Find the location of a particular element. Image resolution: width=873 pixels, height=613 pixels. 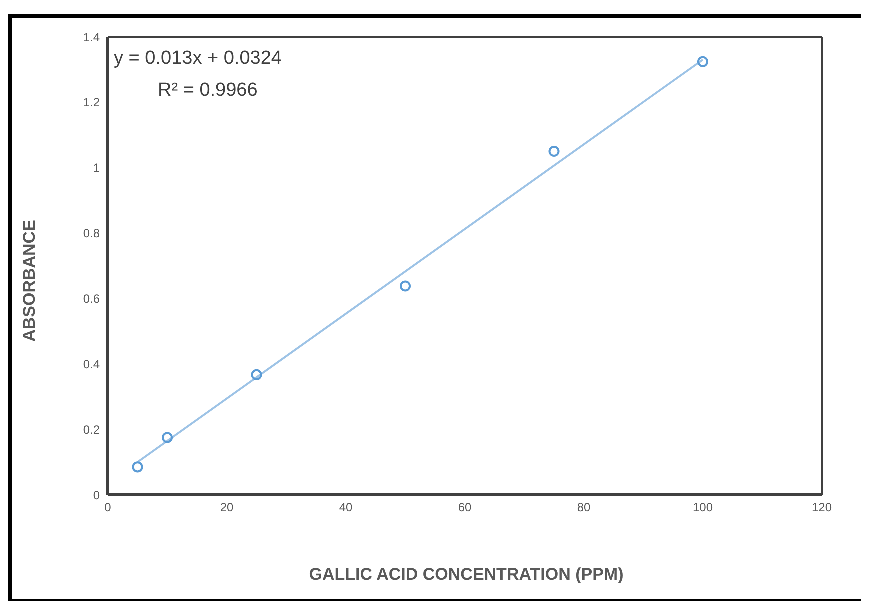

y-tick-label: 1 is located at coordinates (96, 168).